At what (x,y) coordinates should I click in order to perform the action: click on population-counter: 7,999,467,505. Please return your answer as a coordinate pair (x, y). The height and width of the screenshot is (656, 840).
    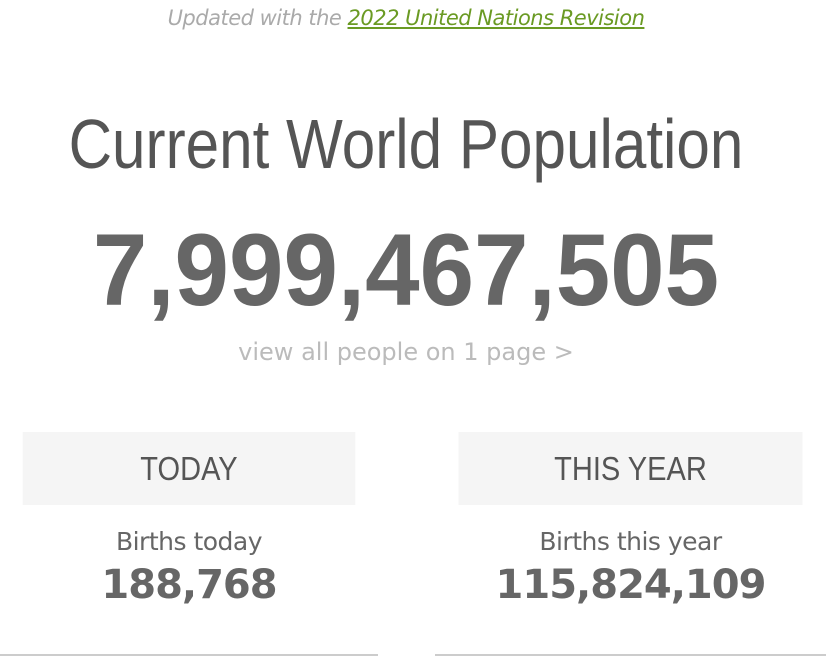
    Looking at the image, I should click on (406, 270).